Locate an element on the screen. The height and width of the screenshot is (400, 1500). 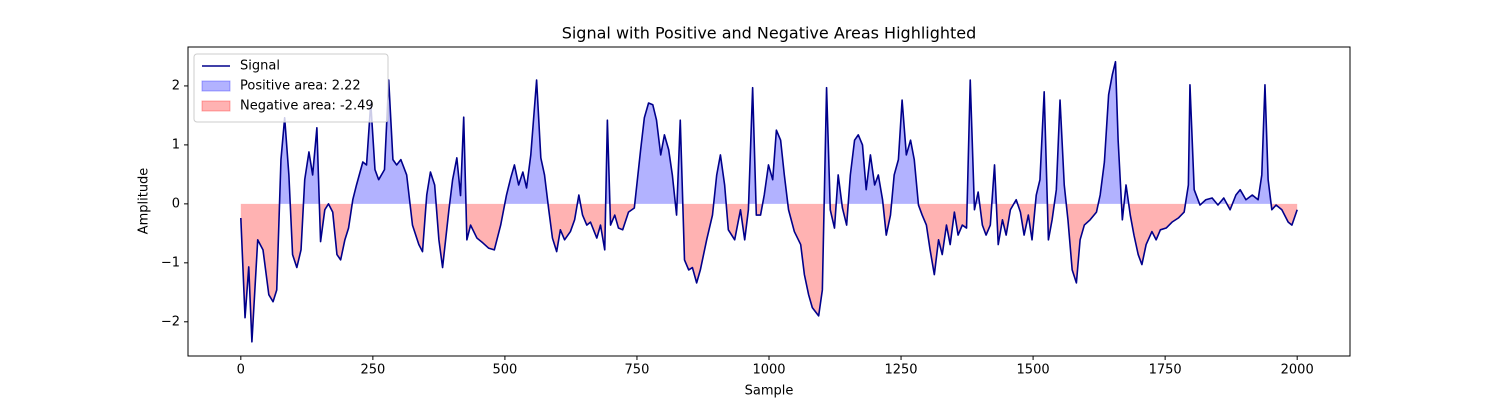
y-axis-label: Amplitude is located at coordinates (144, 201).